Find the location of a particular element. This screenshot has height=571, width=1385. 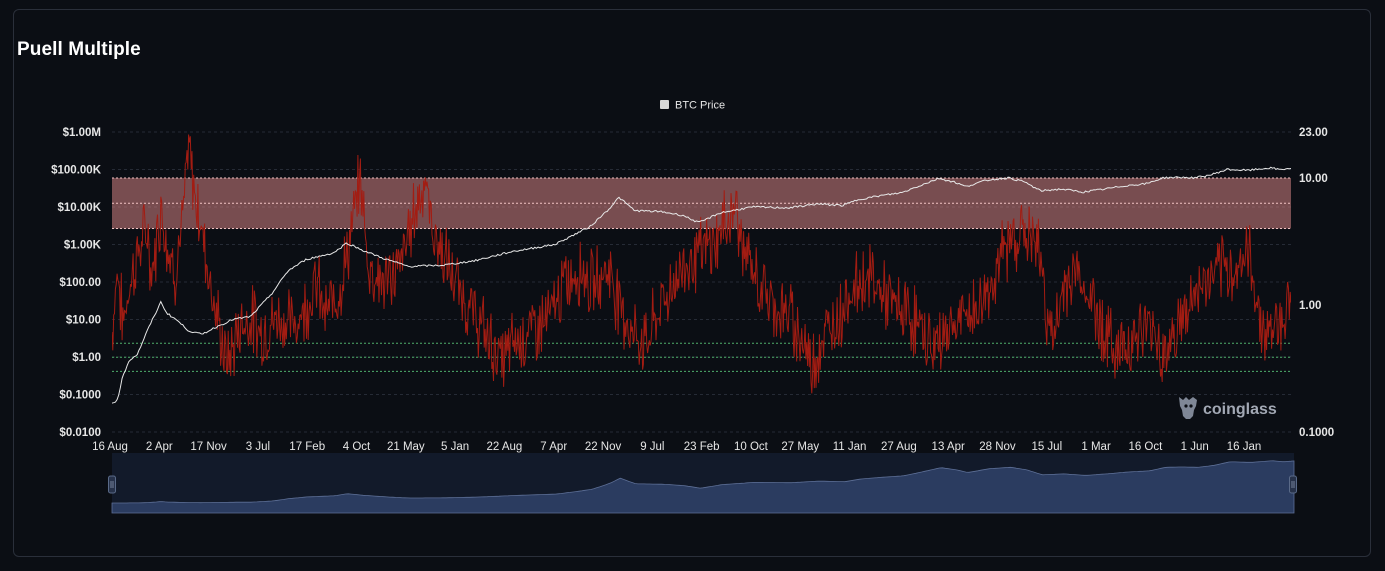

y-left-tick-label: $1.00M is located at coordinates (82, 133).